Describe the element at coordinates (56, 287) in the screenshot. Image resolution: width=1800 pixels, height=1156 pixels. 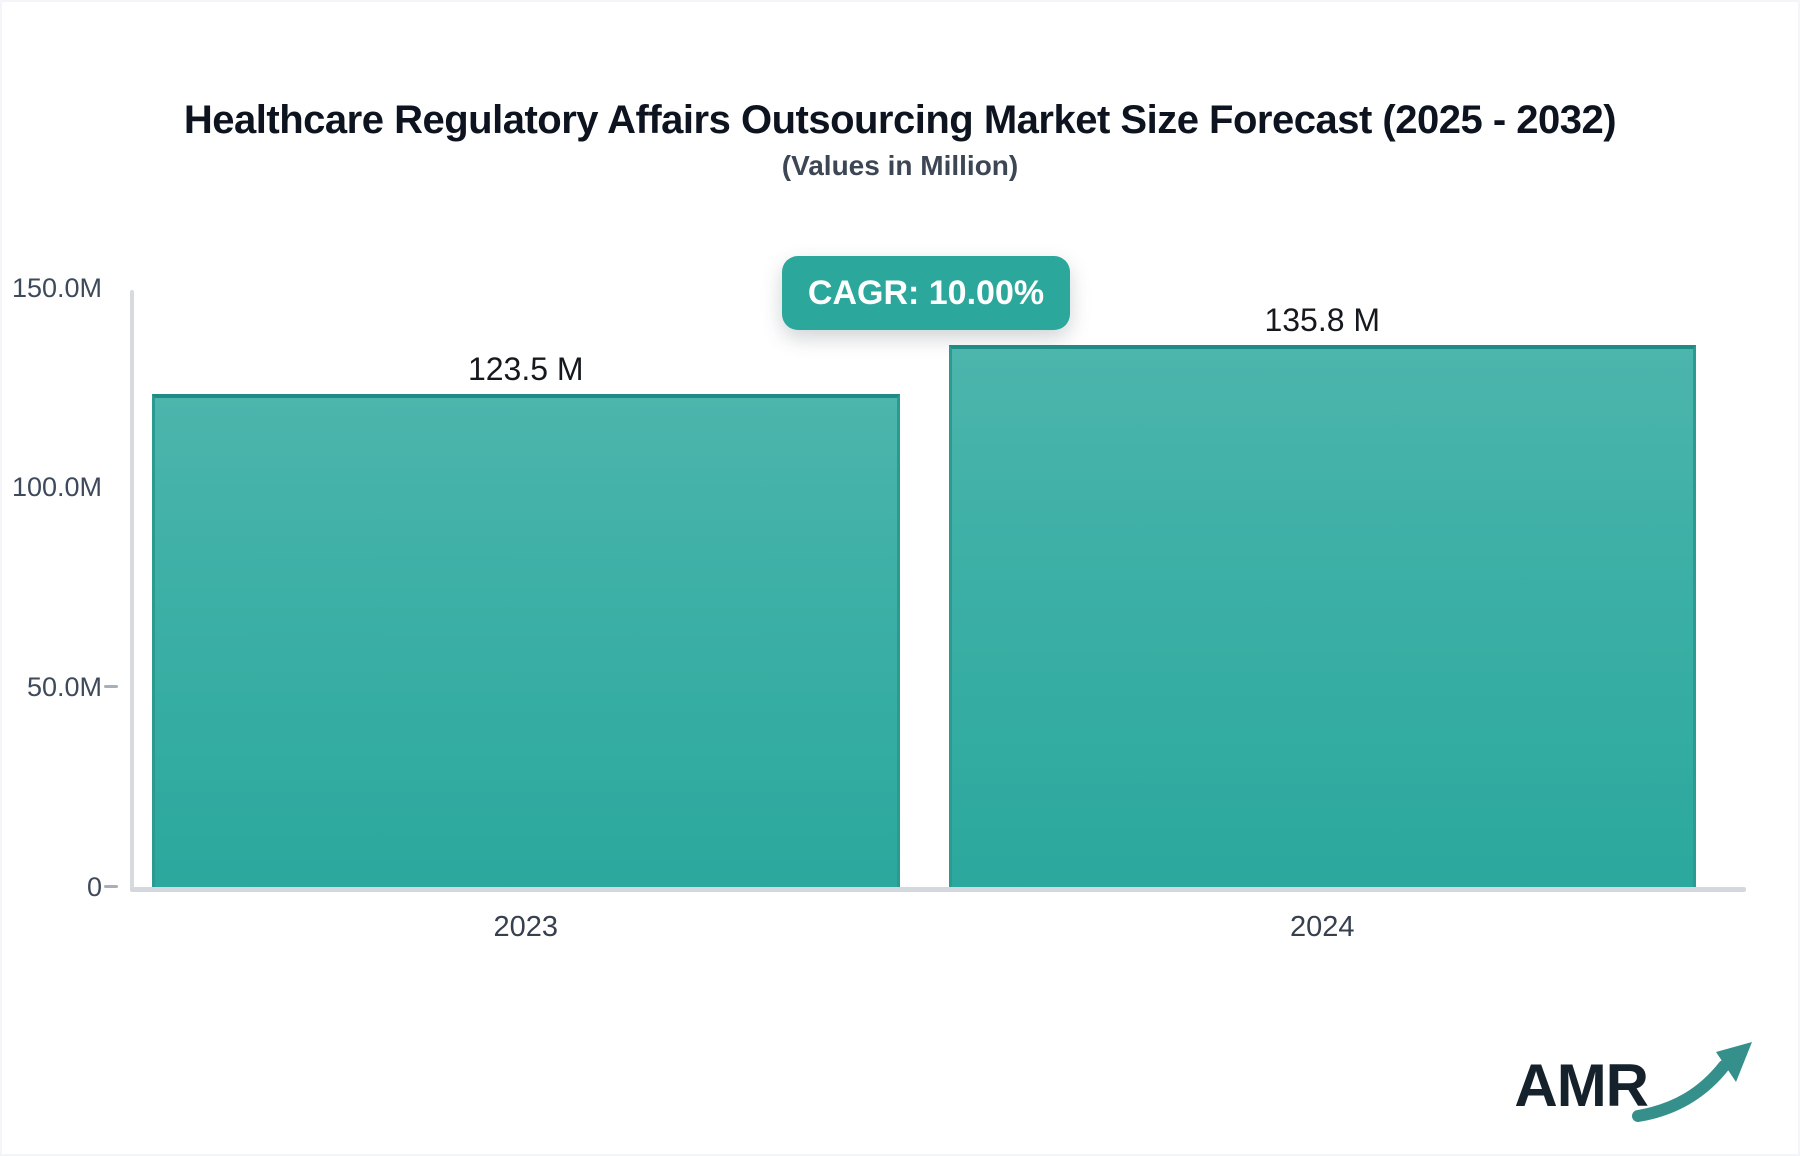
I see `y-axis-tick-label: 150.0M` at that location.